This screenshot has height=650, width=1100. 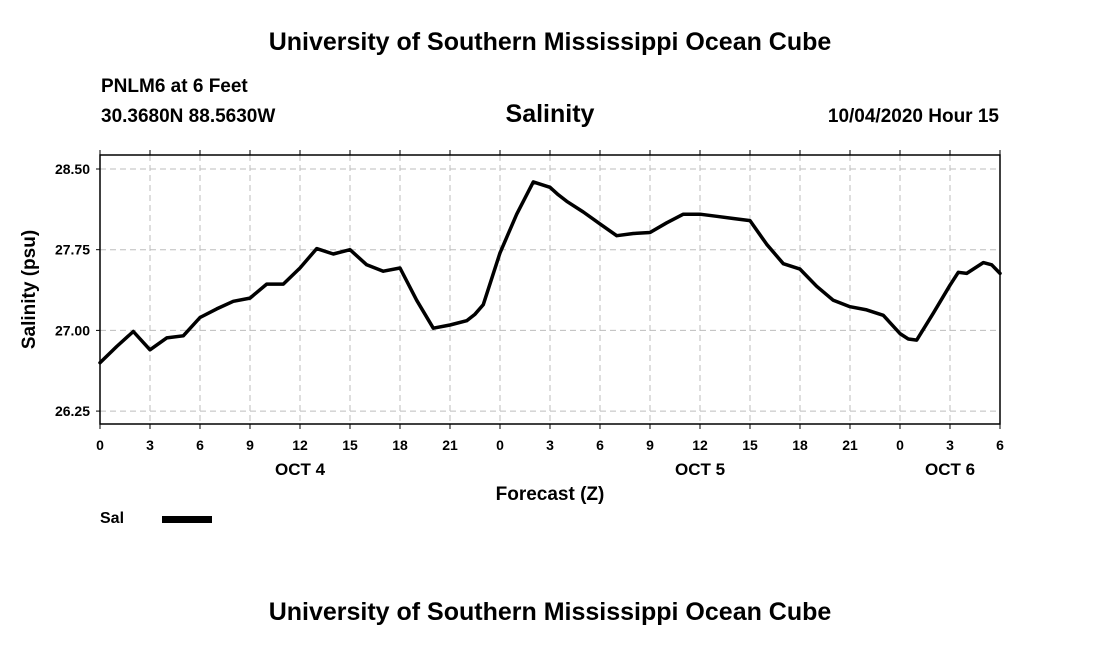 I want to click on day-label: OCT 5, so click(x=700, y=469).